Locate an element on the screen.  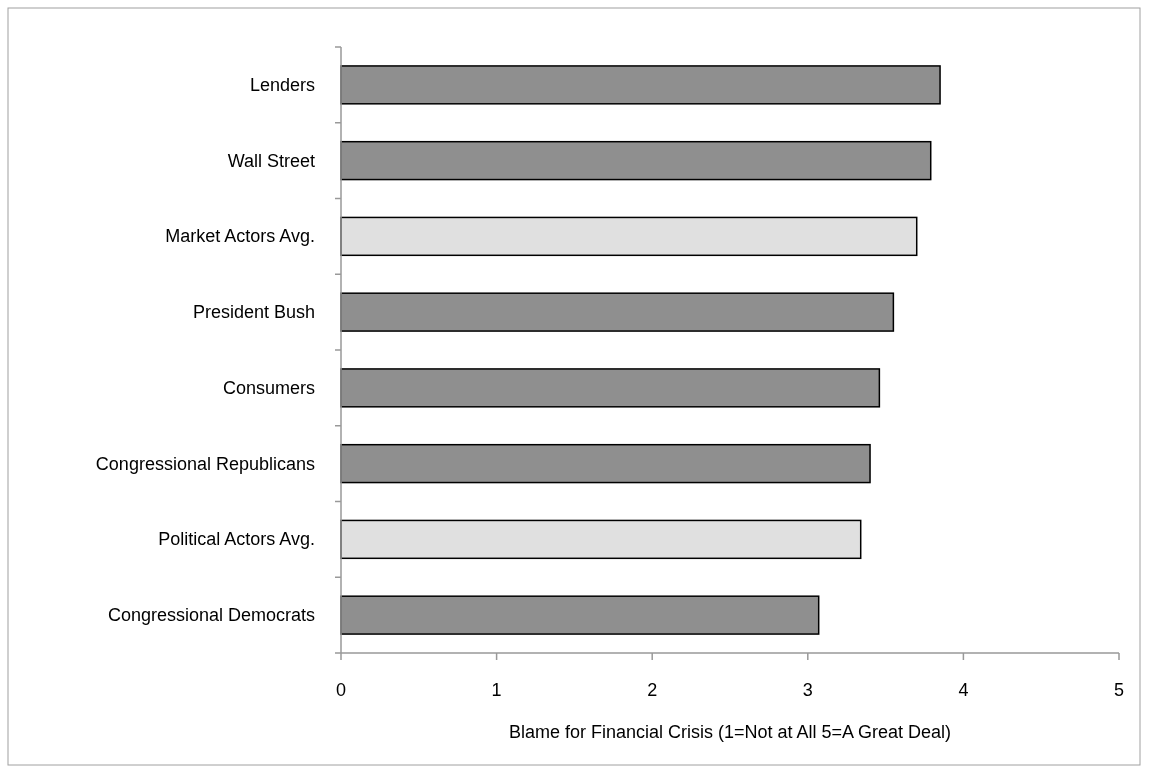
x-tick-label: 5 is located at coordinates (1119, 690).